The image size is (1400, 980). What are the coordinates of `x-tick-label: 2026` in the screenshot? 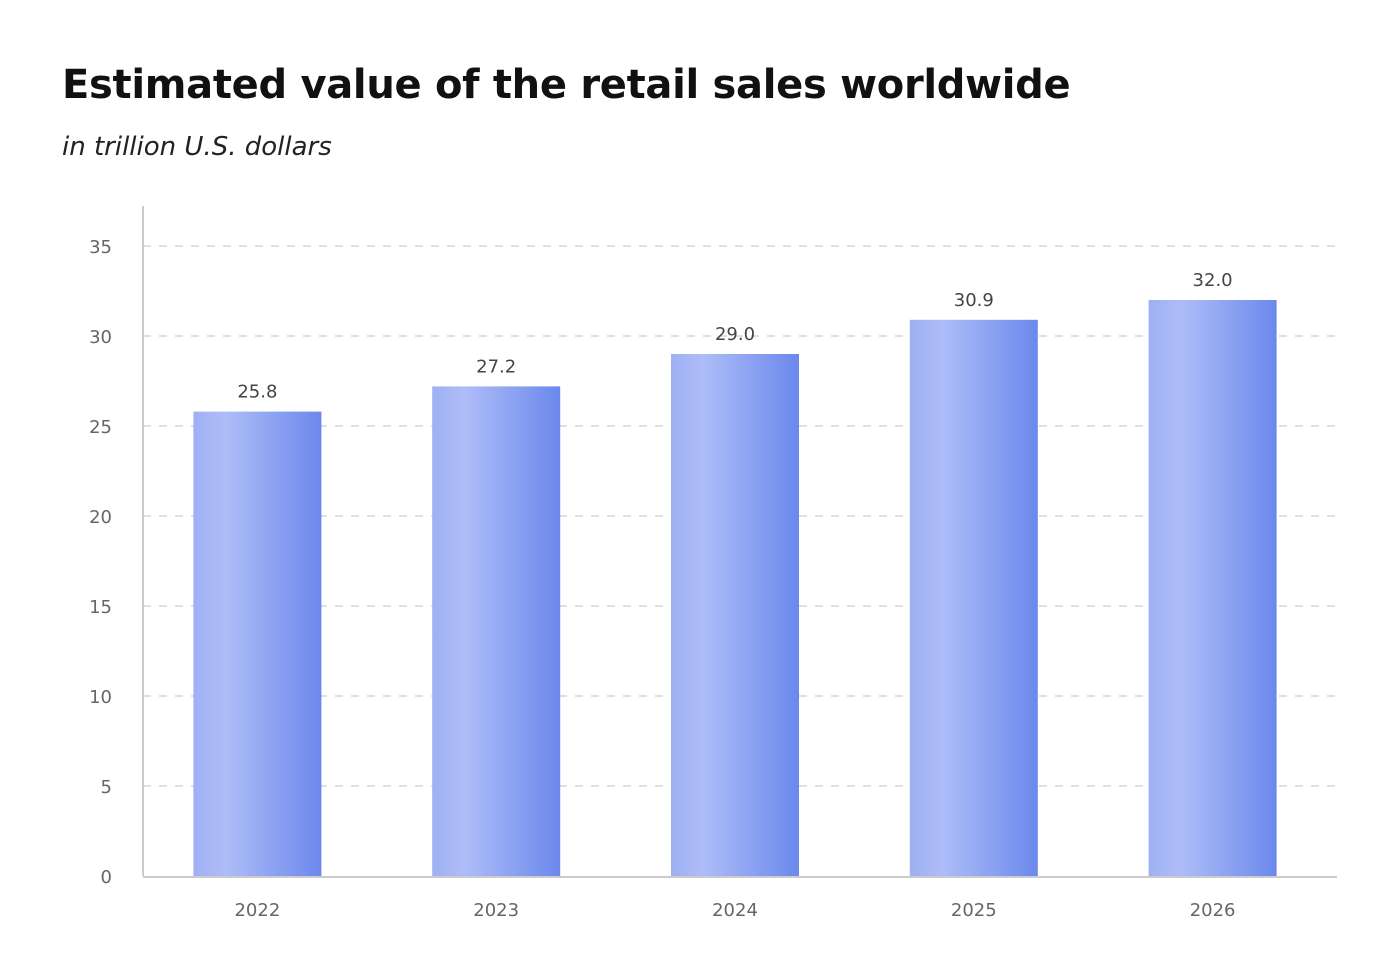 It's located at (1213, 910).